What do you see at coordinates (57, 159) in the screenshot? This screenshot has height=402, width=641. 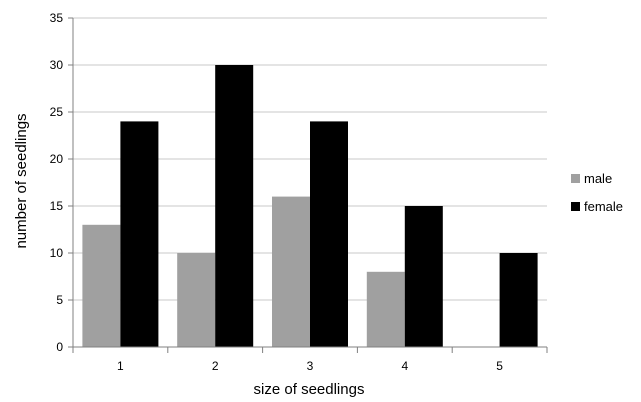 I see `y-tick-label: 20` at bounding box center [57, 159].